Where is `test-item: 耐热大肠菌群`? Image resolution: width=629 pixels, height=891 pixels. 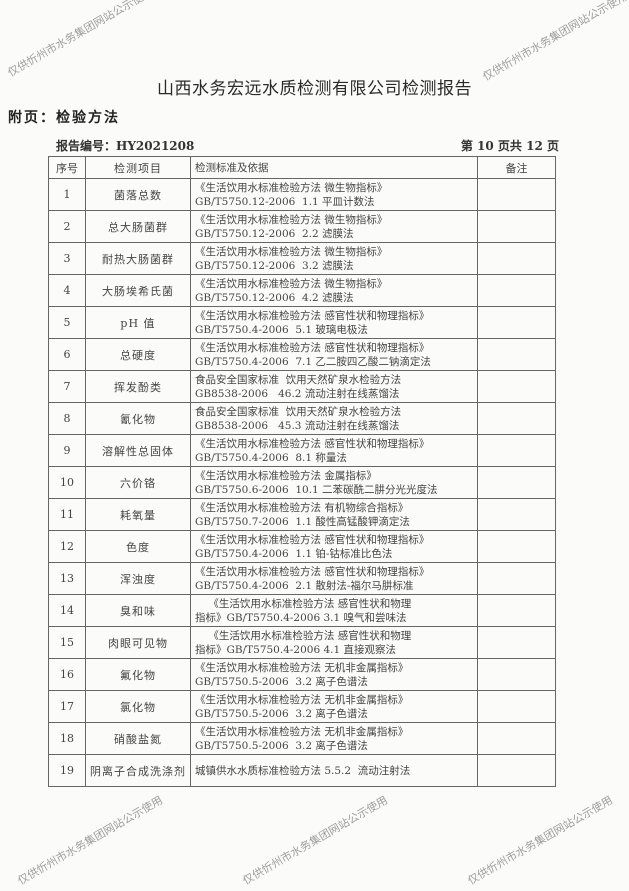 test-item: 耐热大肠菌群 is located at coordinates (138, 258).